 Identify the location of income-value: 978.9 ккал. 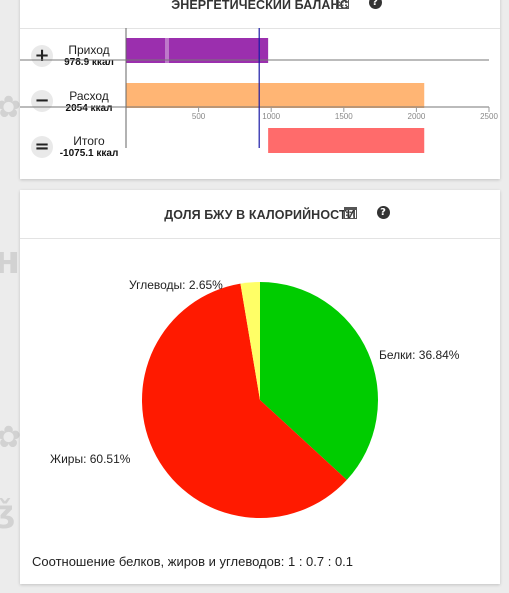
(89, 62).